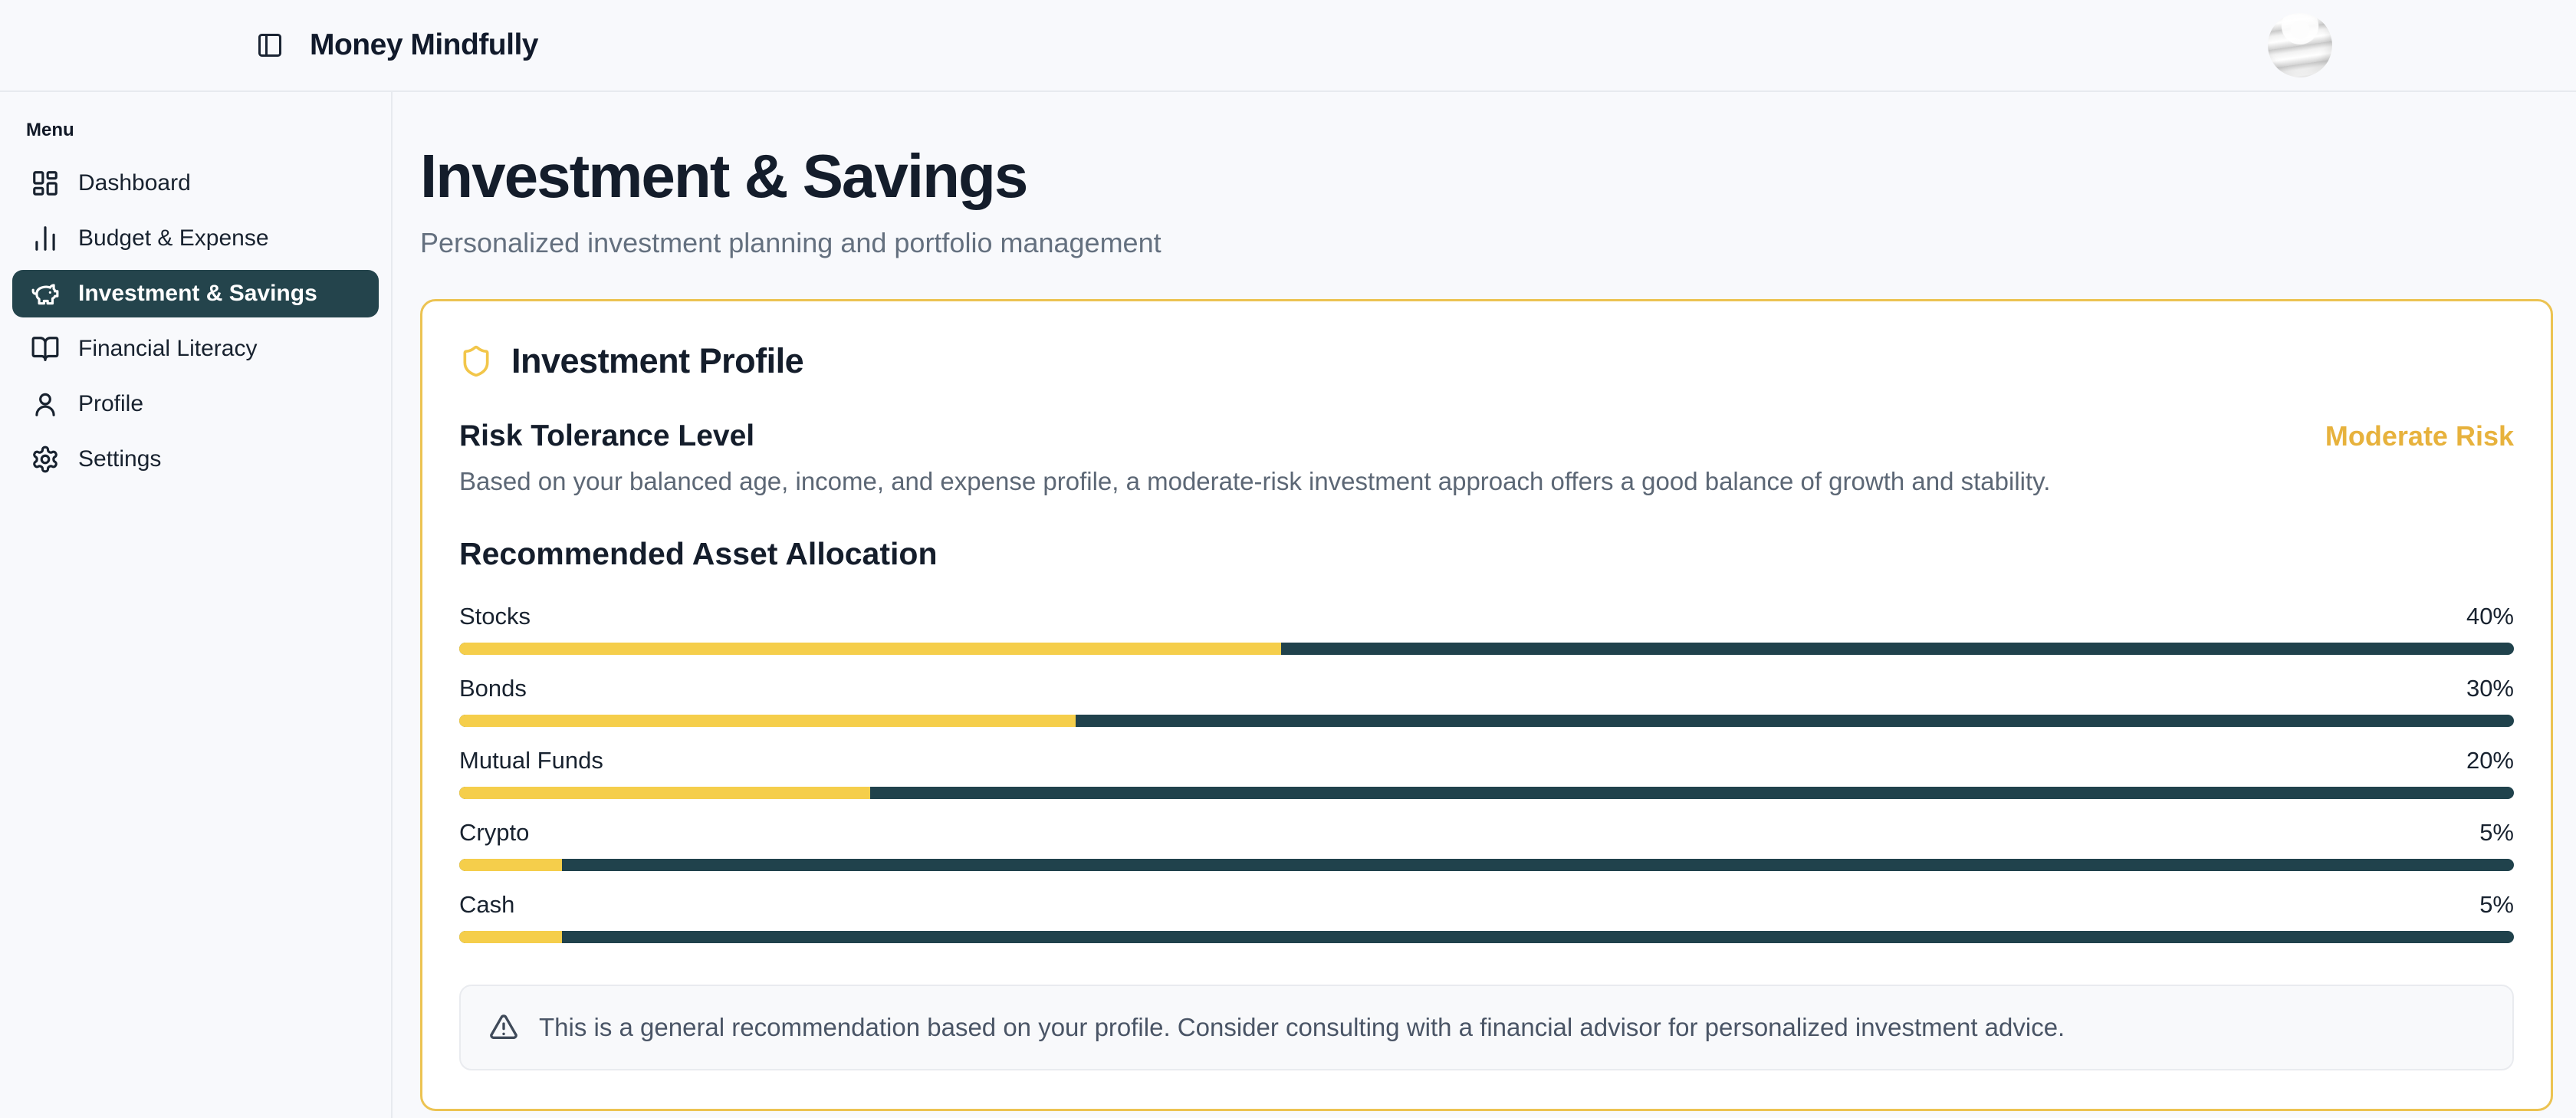 The width and height of the screenshot is (2576, 1118). Describe the element at coordinates (2490, 761) in the screenshot. I see `allocation-percent: 20%` at that location.